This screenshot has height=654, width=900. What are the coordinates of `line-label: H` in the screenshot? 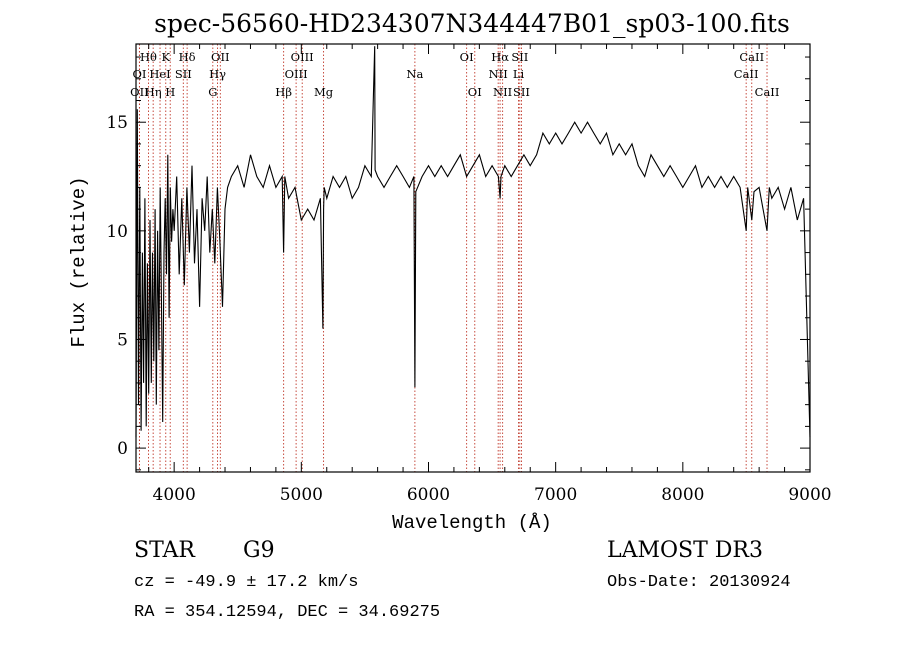 It's located at (170, 92).